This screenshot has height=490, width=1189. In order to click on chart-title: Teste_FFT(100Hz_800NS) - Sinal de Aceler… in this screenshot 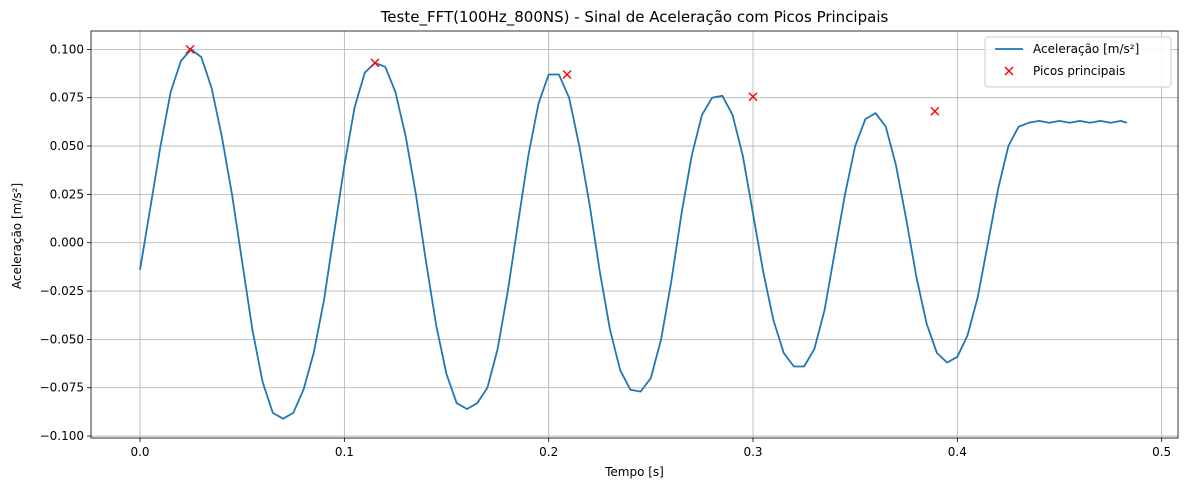, I will do `click(634, 17)`.